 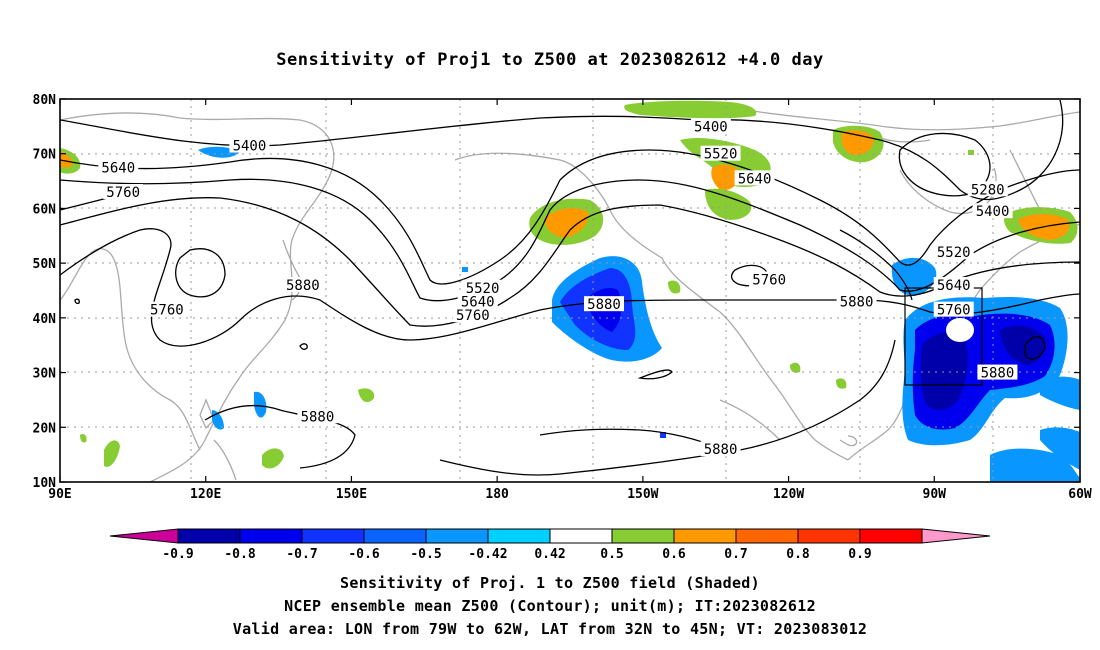 What do you see at coordinates (735, 554) in the screenshot?
I see `colorbar-label: 0.7` at bounding box center [735, 554].